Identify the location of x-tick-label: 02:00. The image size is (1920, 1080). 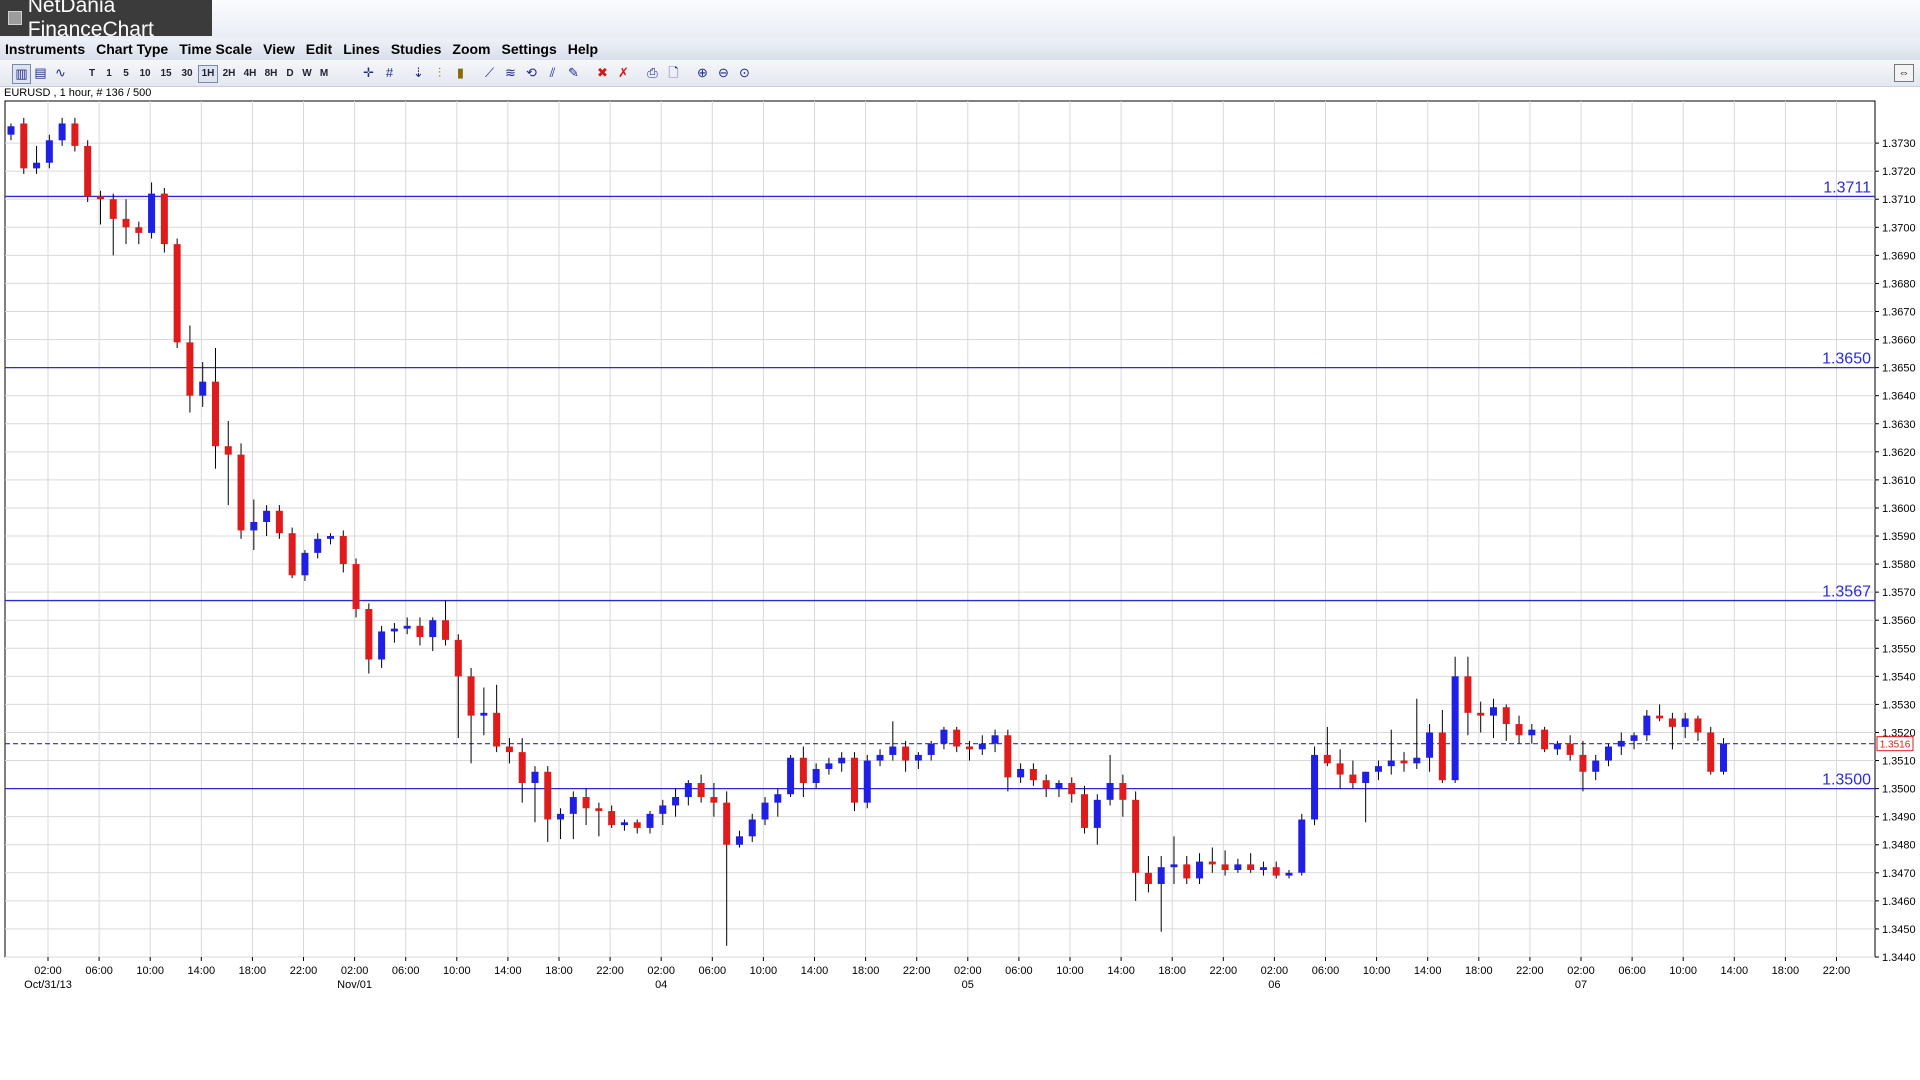
(48, 971).